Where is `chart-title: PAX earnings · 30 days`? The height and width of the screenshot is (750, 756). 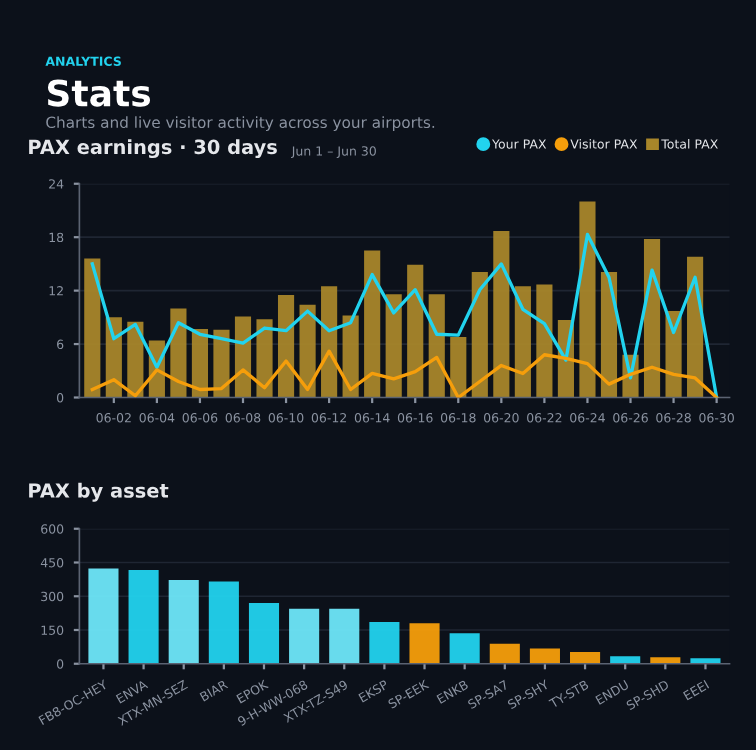 chart-title: PAX earnings · 30 days is located at coordinates (153, 149).